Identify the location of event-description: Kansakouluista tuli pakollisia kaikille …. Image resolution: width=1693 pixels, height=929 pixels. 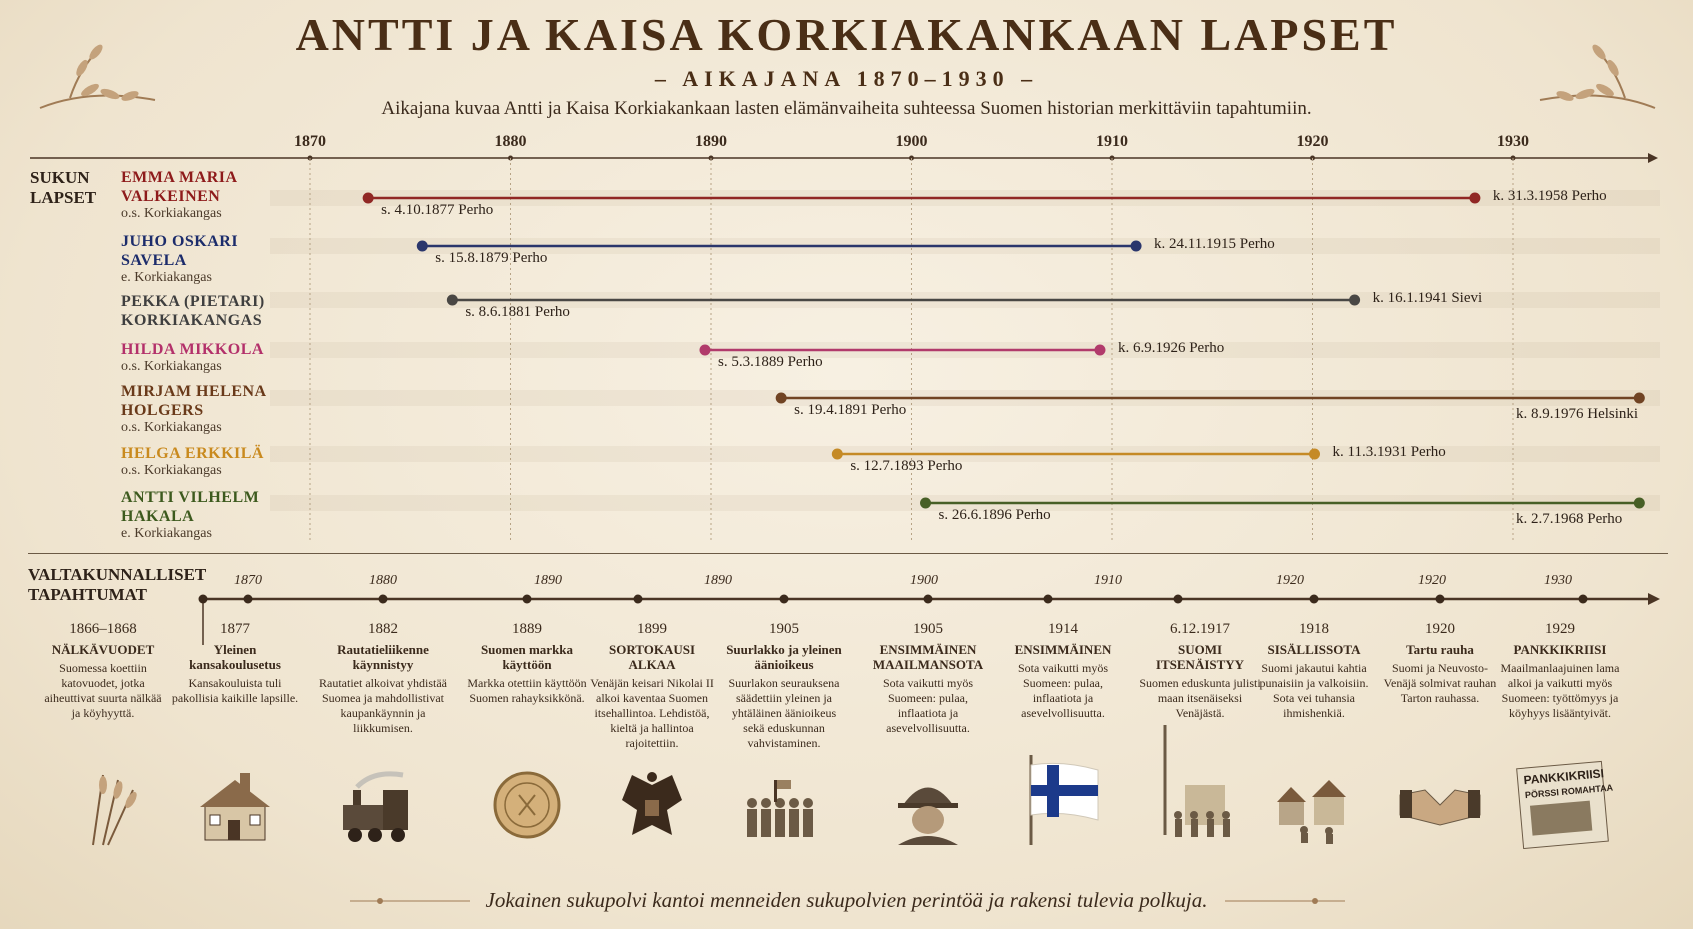
(235, 690).